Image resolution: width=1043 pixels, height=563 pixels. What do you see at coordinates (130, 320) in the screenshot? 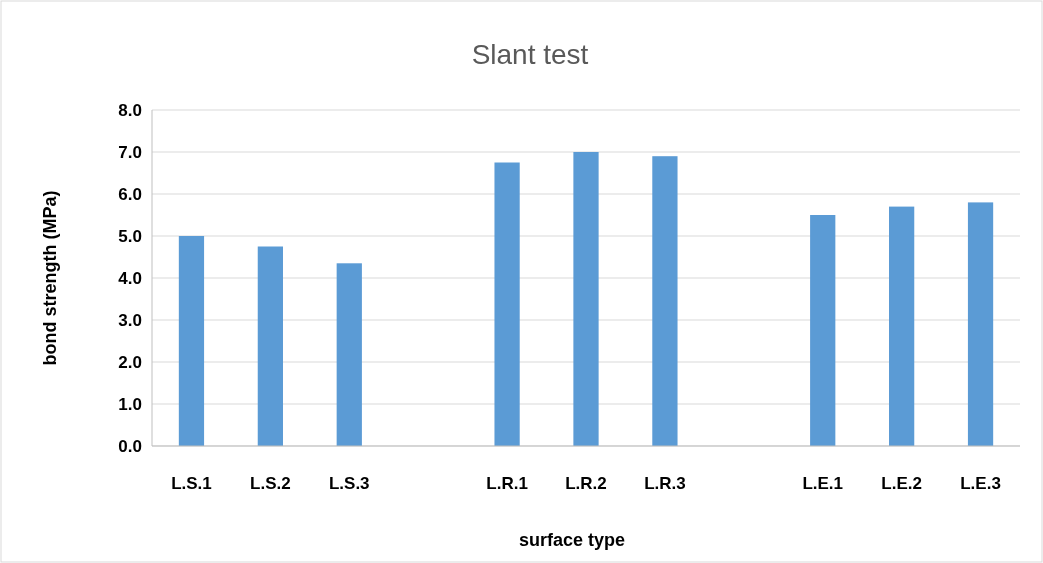
I see `y-tick-label: 3.0` at bounding box center [130, 320].